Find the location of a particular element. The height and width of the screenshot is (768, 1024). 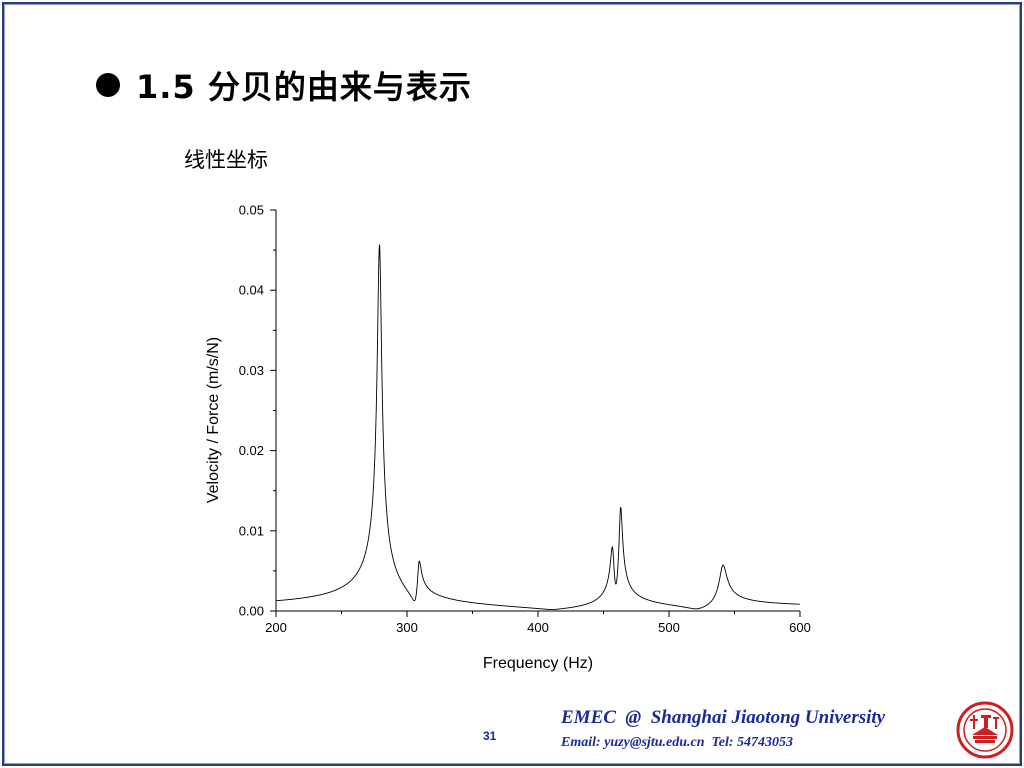

x-tick-label: 600 is located at coordinates (800, 627).